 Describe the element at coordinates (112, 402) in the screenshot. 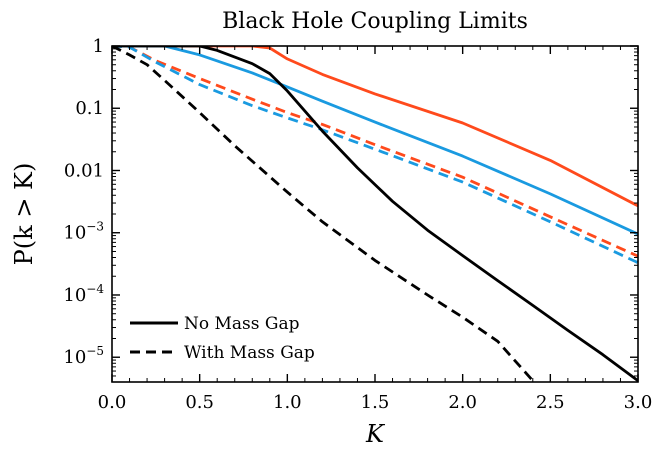

I see `x-tick-label: 0.0` at that location.